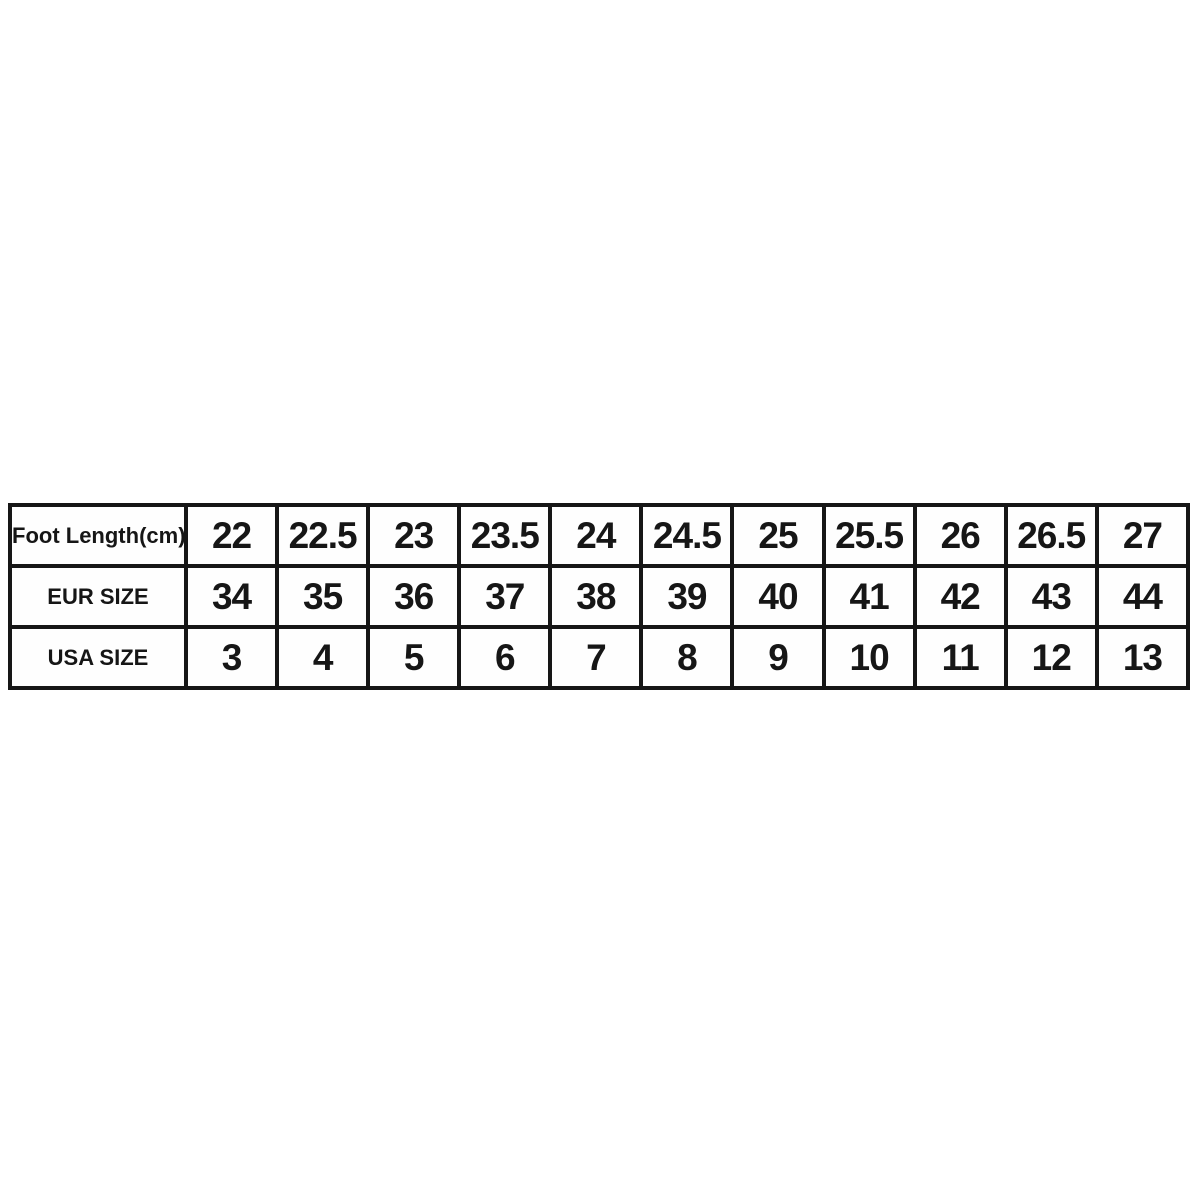  Describe the element at coordinates (1051, 657) in the screenshot. I see `value-cell: 12` at that location.